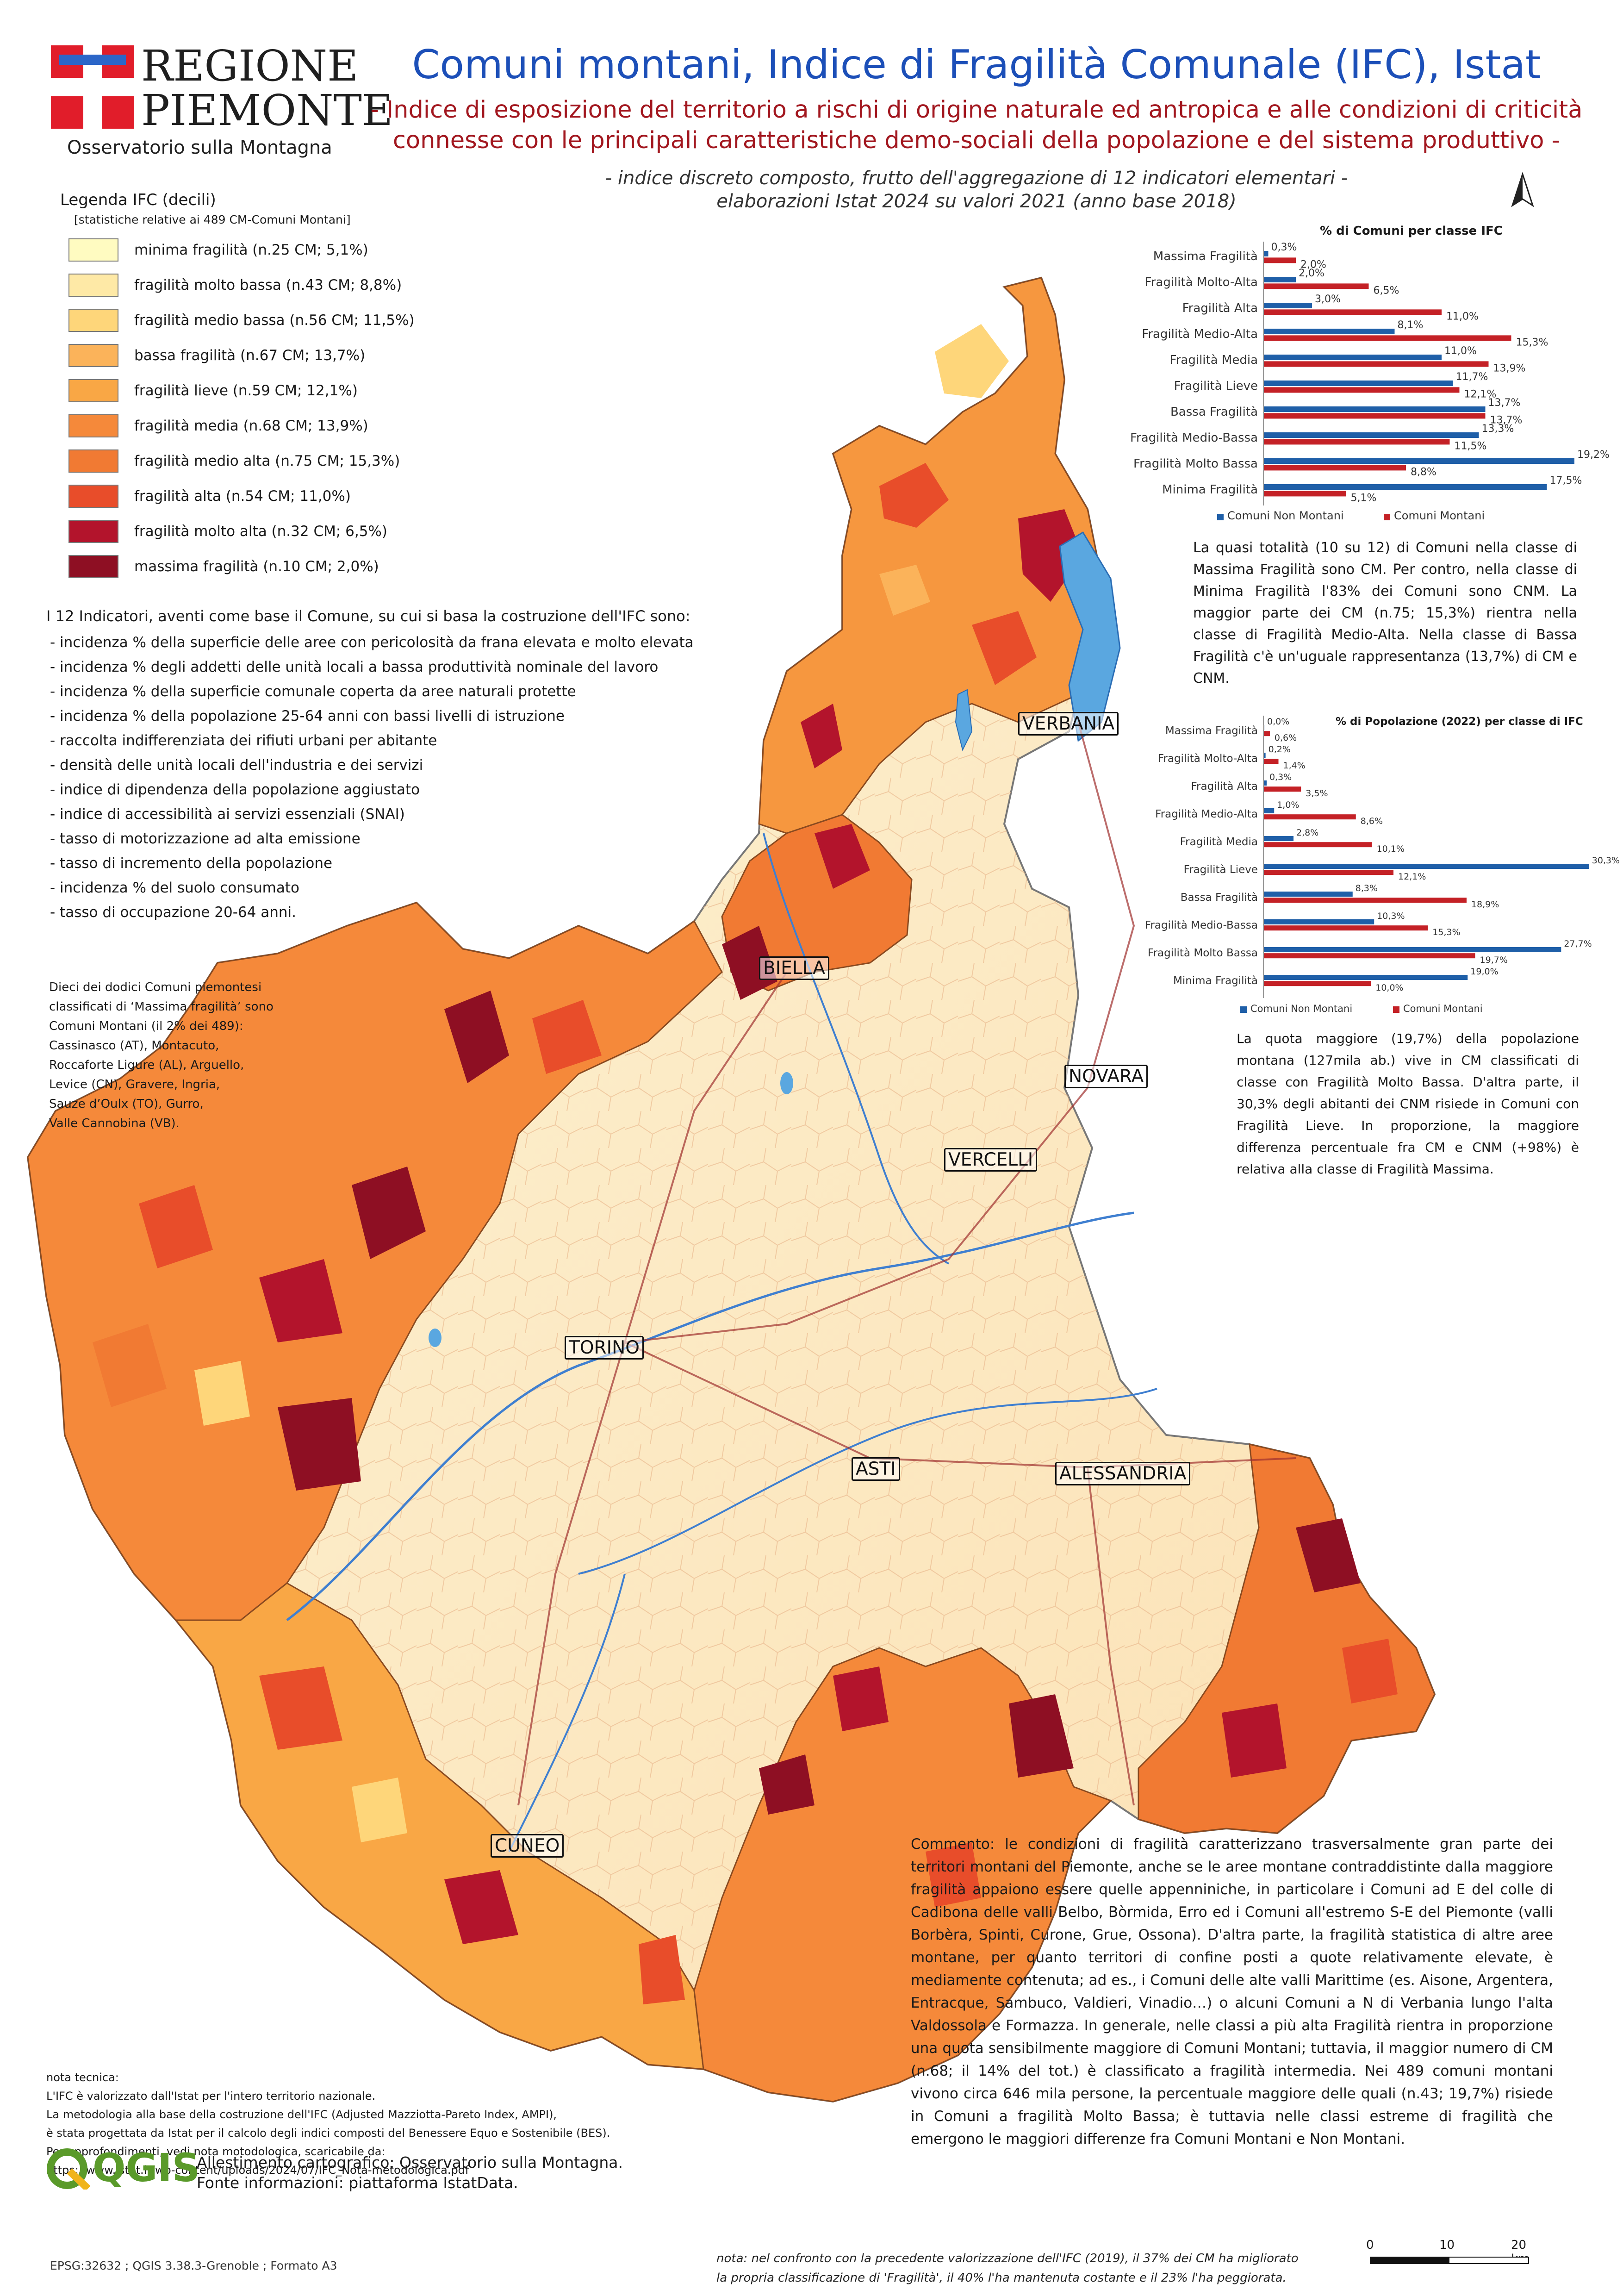  I want to click on data-label: 13,3%, so click(1498, 429).